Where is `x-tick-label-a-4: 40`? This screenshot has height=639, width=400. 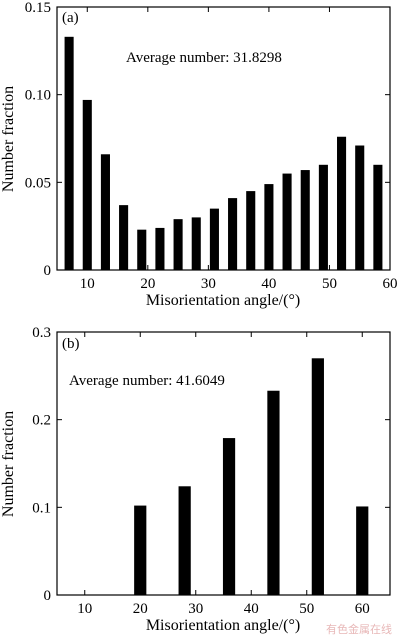
x-tick-label-a-4: 40 is located at coordinates (268, 284).